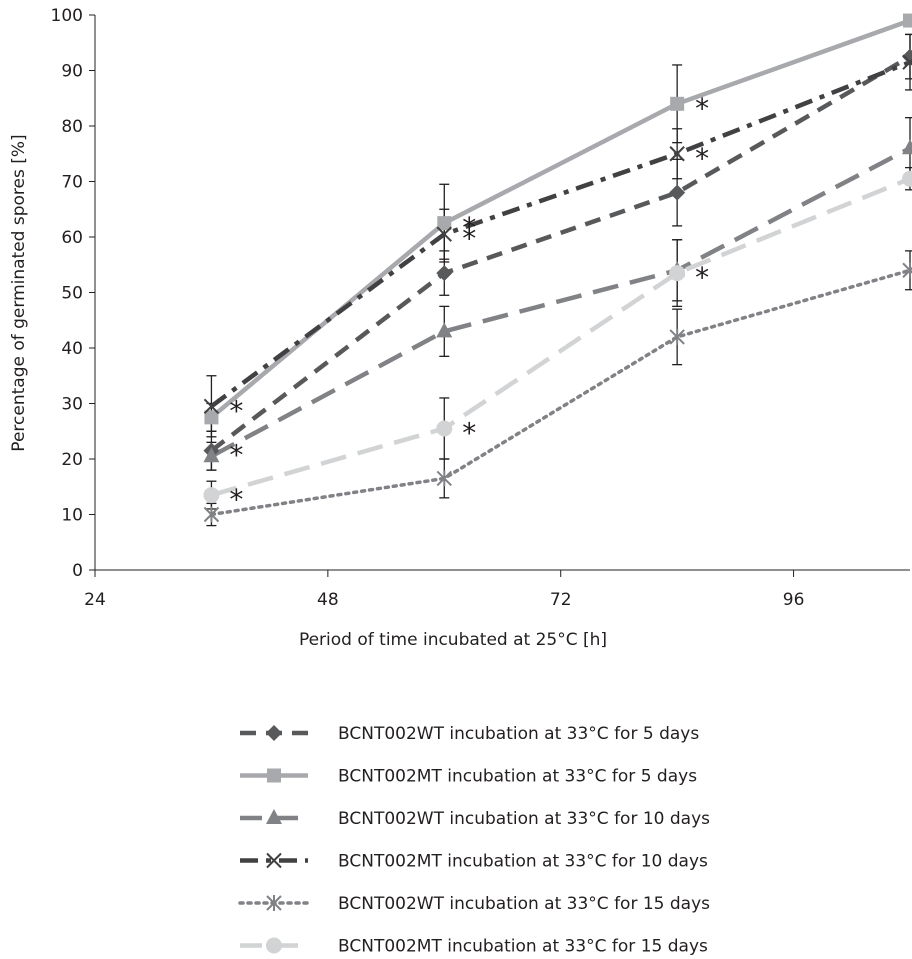  What do you see at coordinates (517, 777) in the screenshot?
I see `legend-label: BCNT002MT incubation at 33°C for 5 days` at bounding box center [517, 777].